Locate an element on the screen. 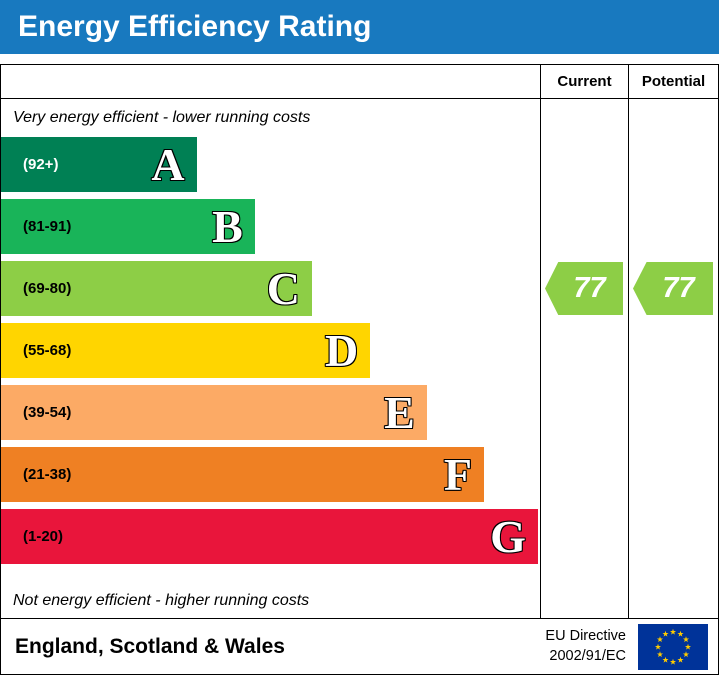 The height and width of the screenshot is (675, 719). band-b: (81-91) B is located at coordinates (128, 226).